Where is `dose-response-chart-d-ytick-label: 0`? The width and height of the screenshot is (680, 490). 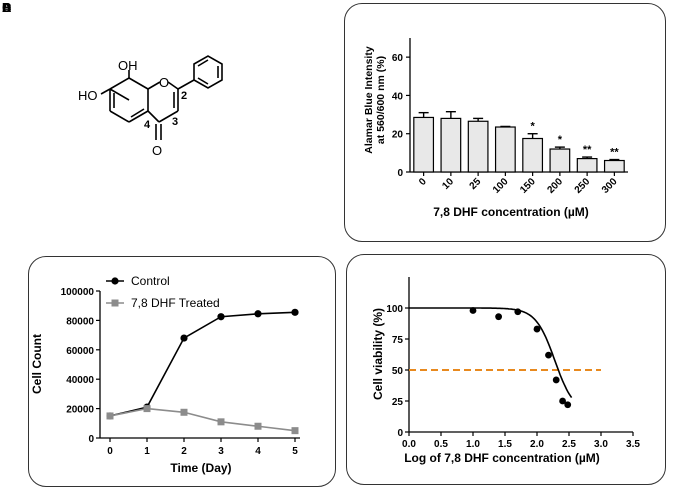 dose-response-chart-d-ytick-label: 0 is located at coordinates (400, 433).